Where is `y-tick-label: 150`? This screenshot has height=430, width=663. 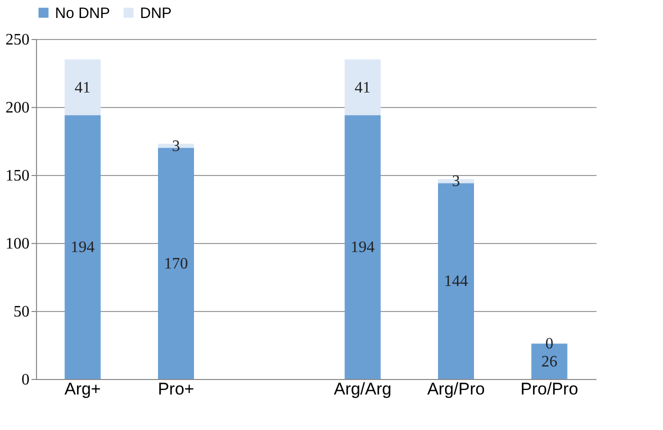 y-tick-label: 150 is located at coordinates (18, 176).